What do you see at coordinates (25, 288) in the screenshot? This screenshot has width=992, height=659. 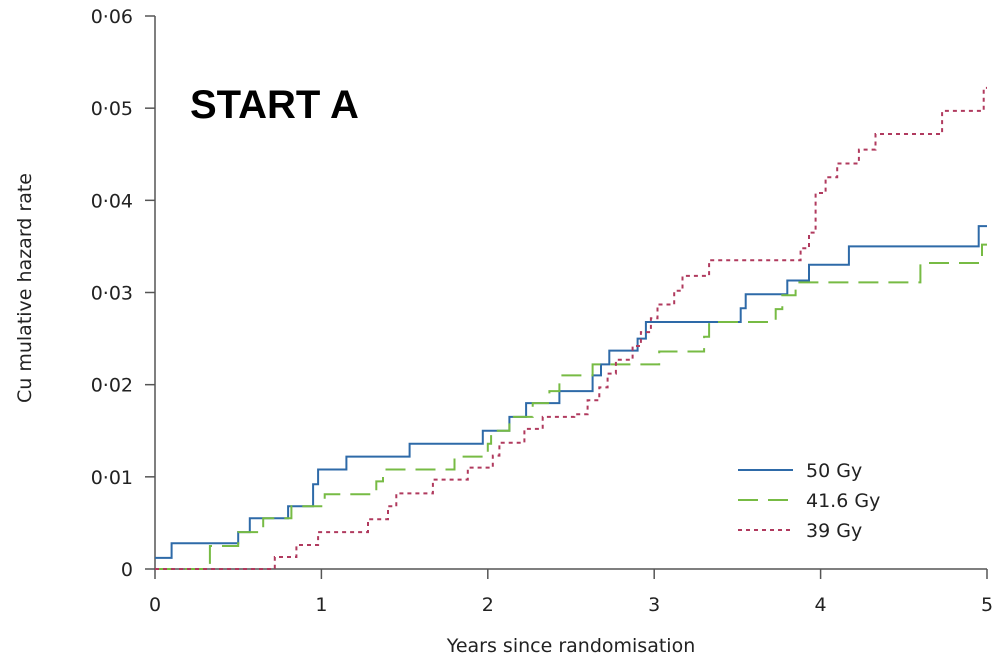 I see `y-axis-title: Cu mulative hazard rate` at bounding box center [25, 288].